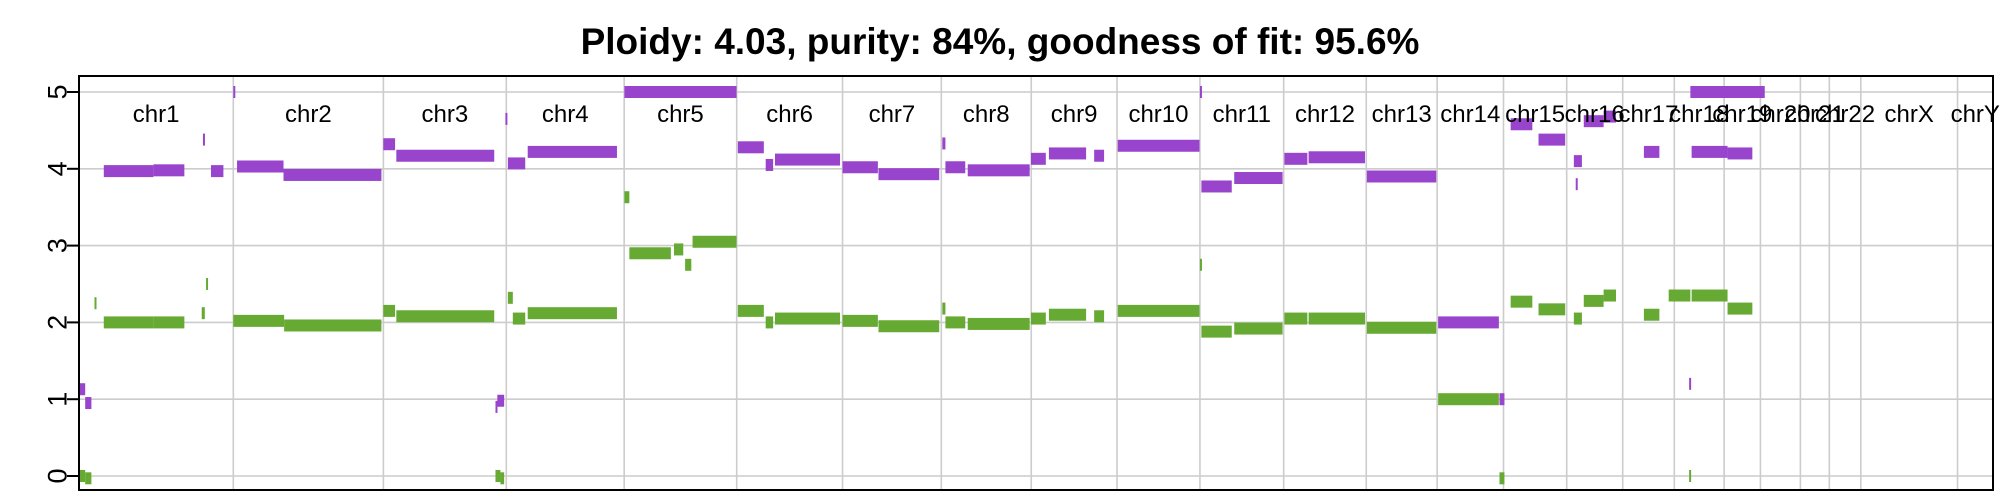 The image size is (2000, 500). I want to click on chromosome-label: chr6, so click(789, 114).